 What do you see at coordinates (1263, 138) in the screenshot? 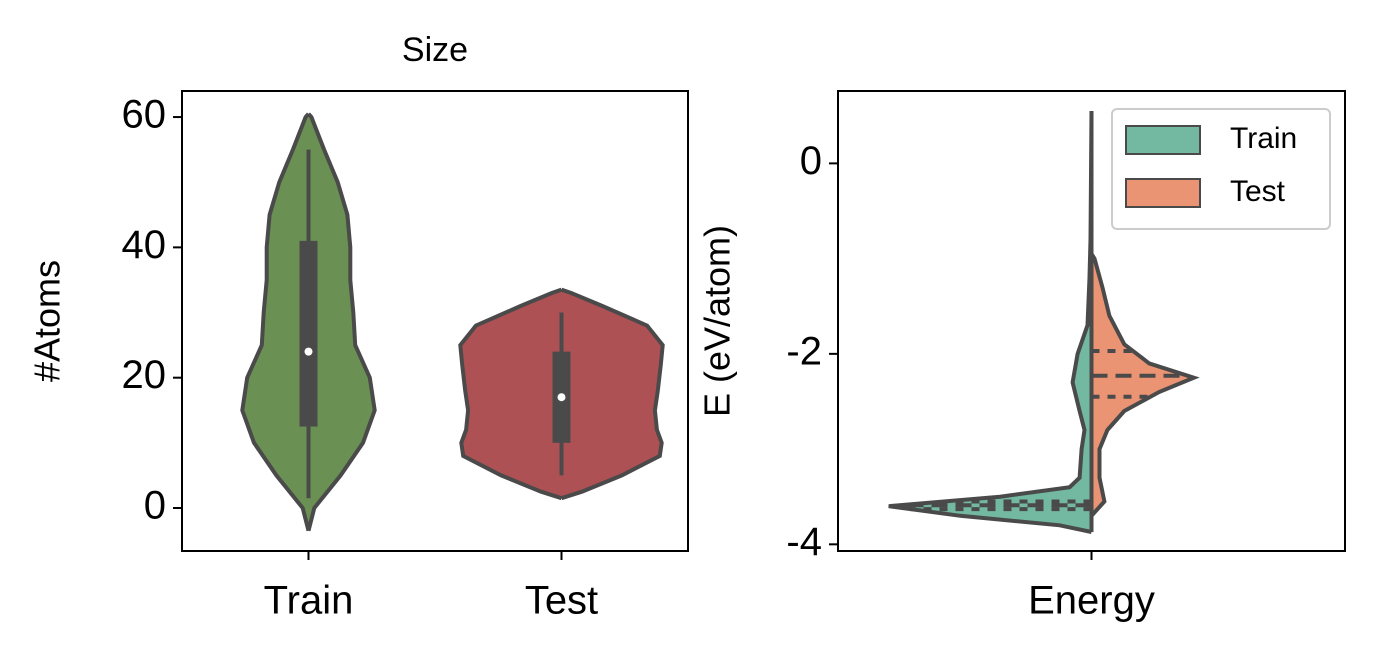
I see `legend-label: Train` at bounding box center [1263, 138].